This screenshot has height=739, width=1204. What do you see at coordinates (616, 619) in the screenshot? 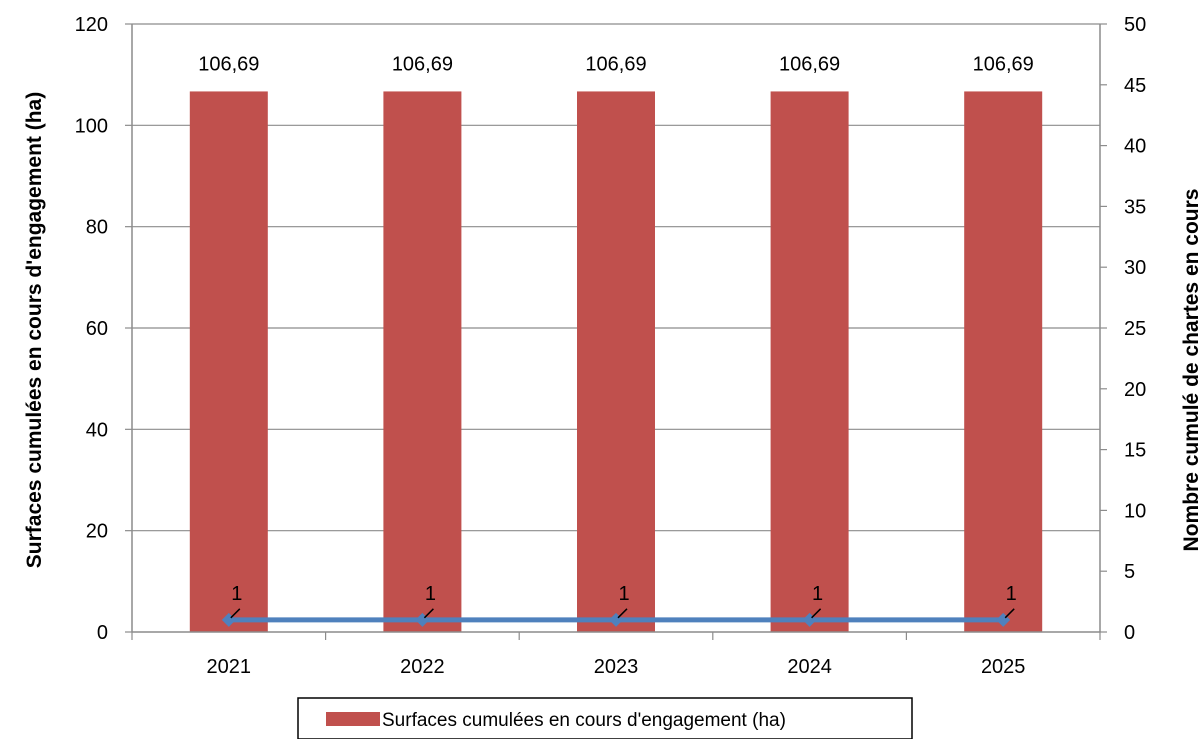
I see `line-series` at bounding box center [616, 619].